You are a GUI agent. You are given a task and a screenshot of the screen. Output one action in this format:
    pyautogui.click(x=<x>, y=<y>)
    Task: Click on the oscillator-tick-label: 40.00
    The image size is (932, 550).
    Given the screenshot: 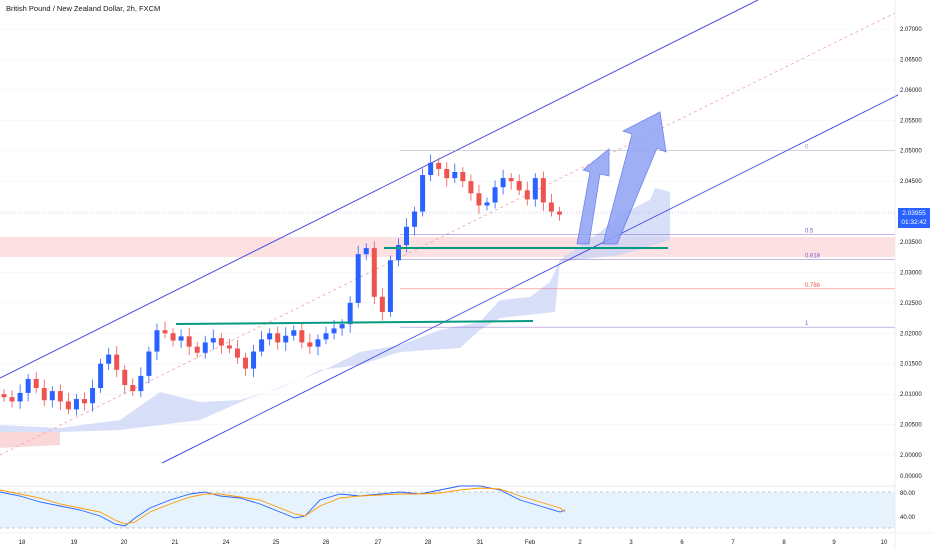 What is the action you would take?
    pyautogui.click(x=908, y=518)
    